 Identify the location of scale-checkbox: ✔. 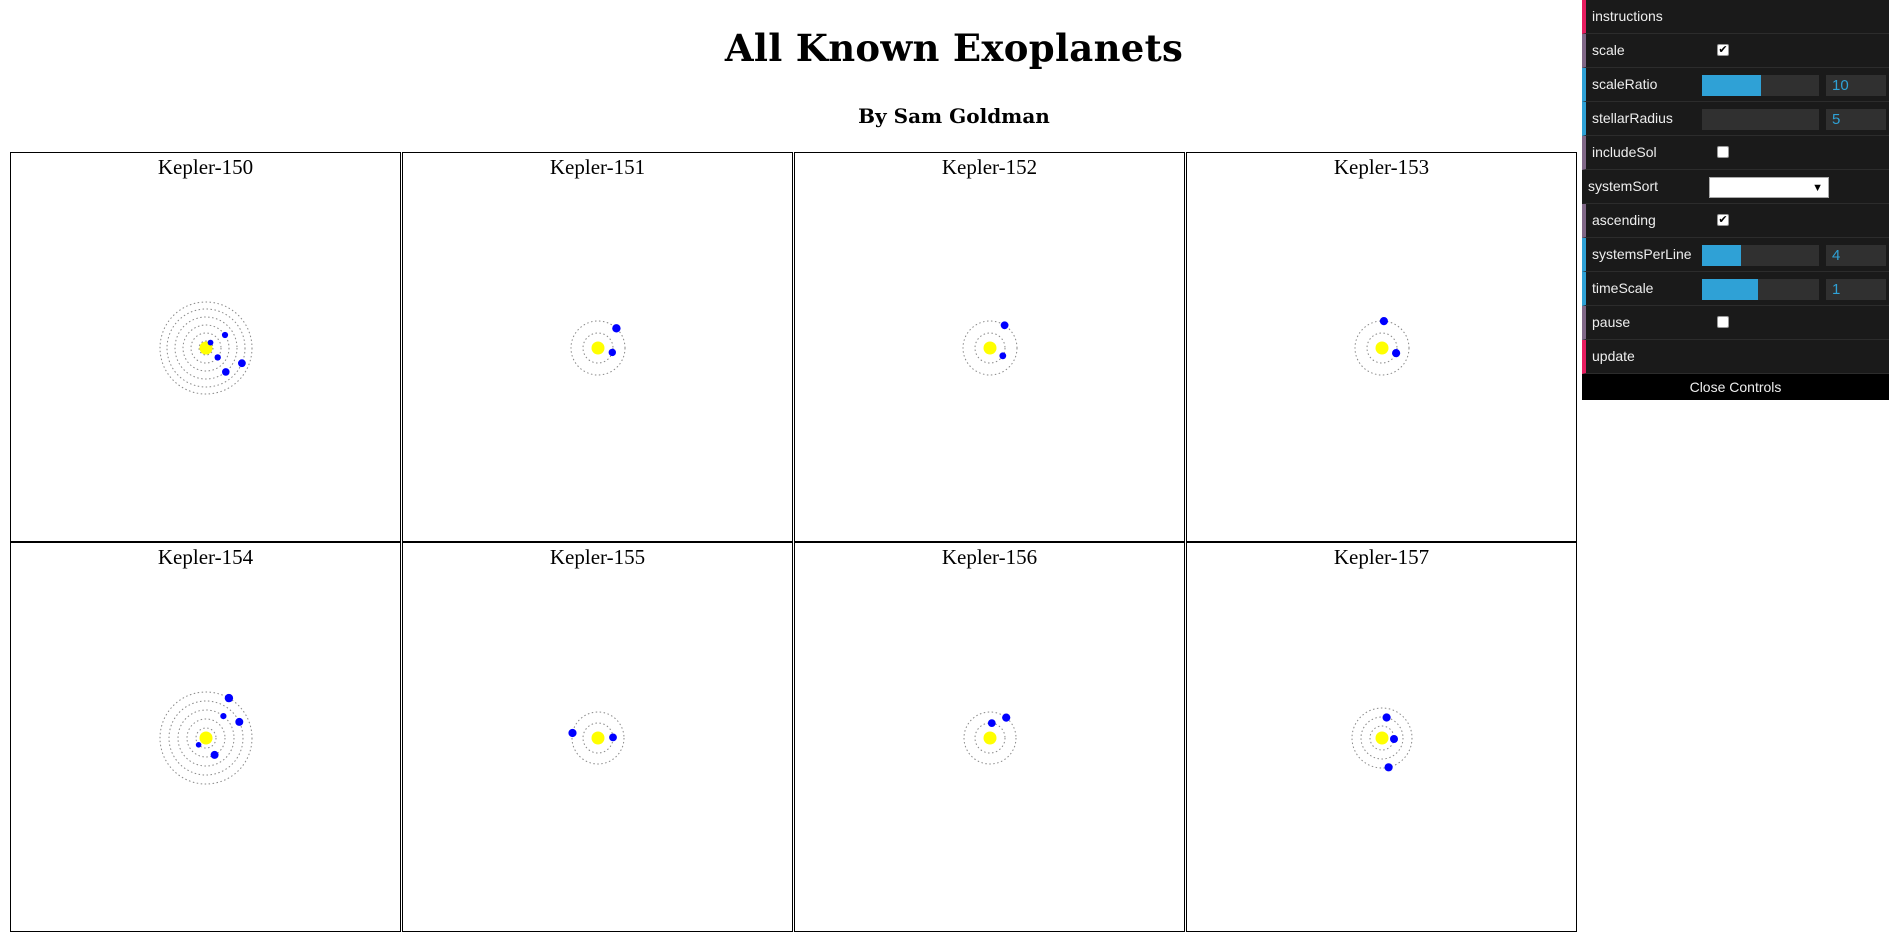
(1723, 50).